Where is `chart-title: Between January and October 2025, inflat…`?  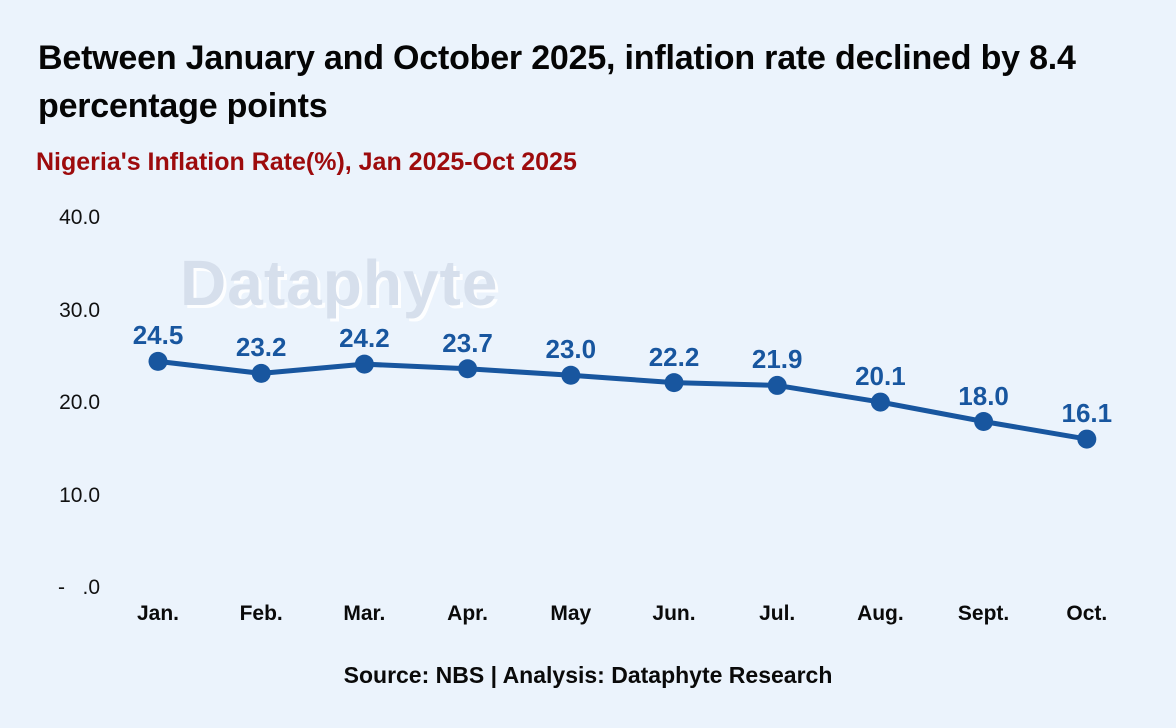 chart-title: Between January and October 2025, inflat… is located at coordinates (557, 82).